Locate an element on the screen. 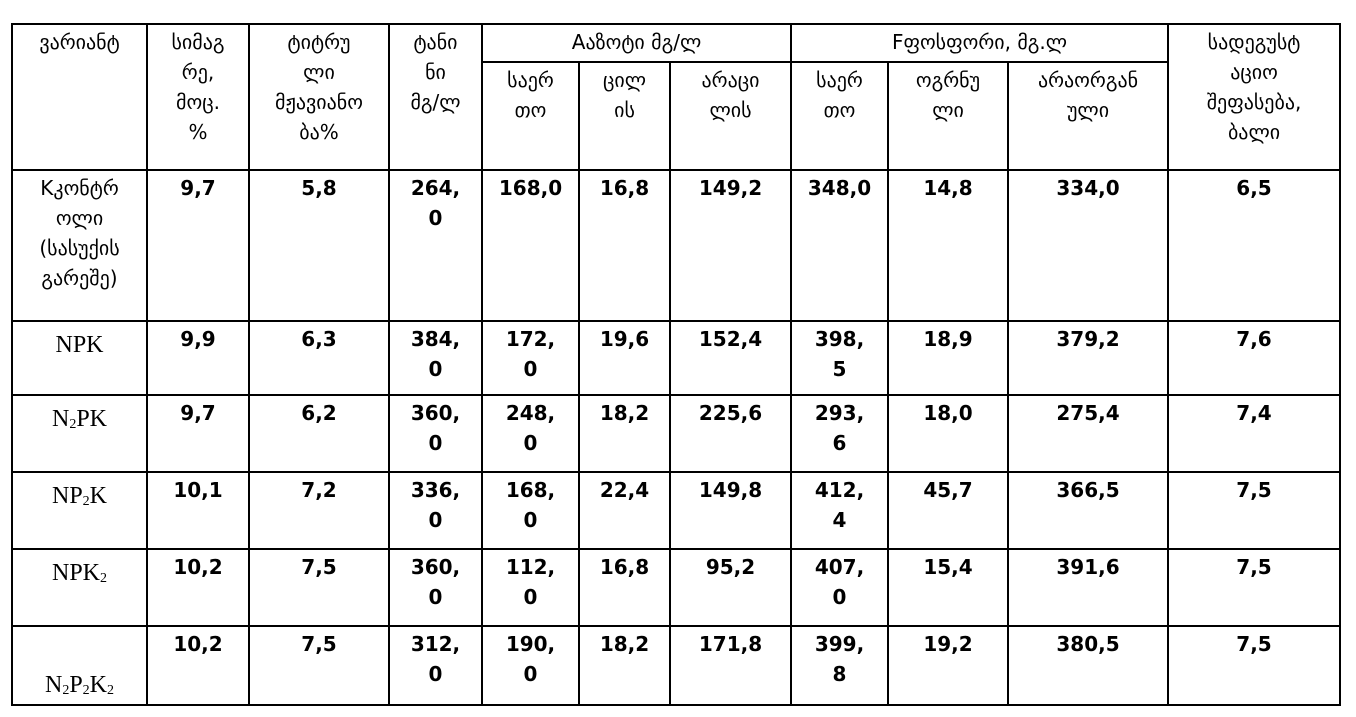  cell-phosphorus-inorganic: 391,6 is located at coordinates (1088, 587).